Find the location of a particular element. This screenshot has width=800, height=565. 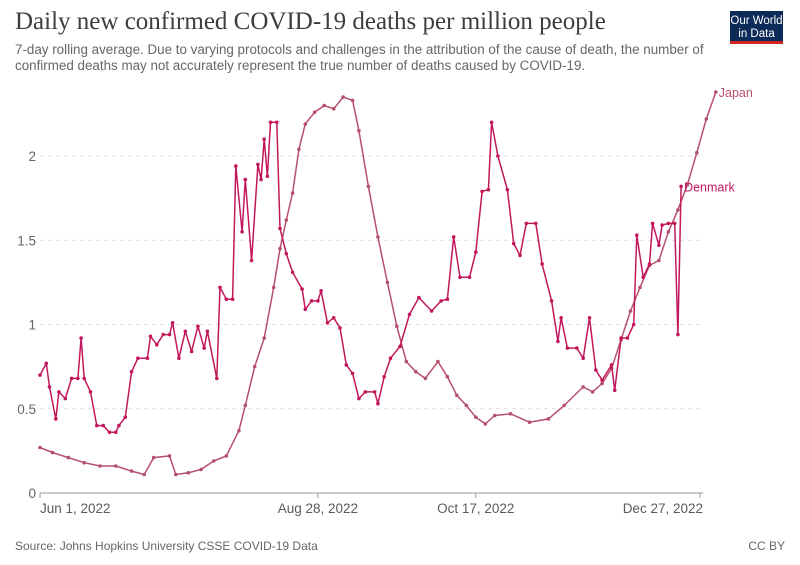

owid-logo: Our World in Data is located at coordinates (756, 27).